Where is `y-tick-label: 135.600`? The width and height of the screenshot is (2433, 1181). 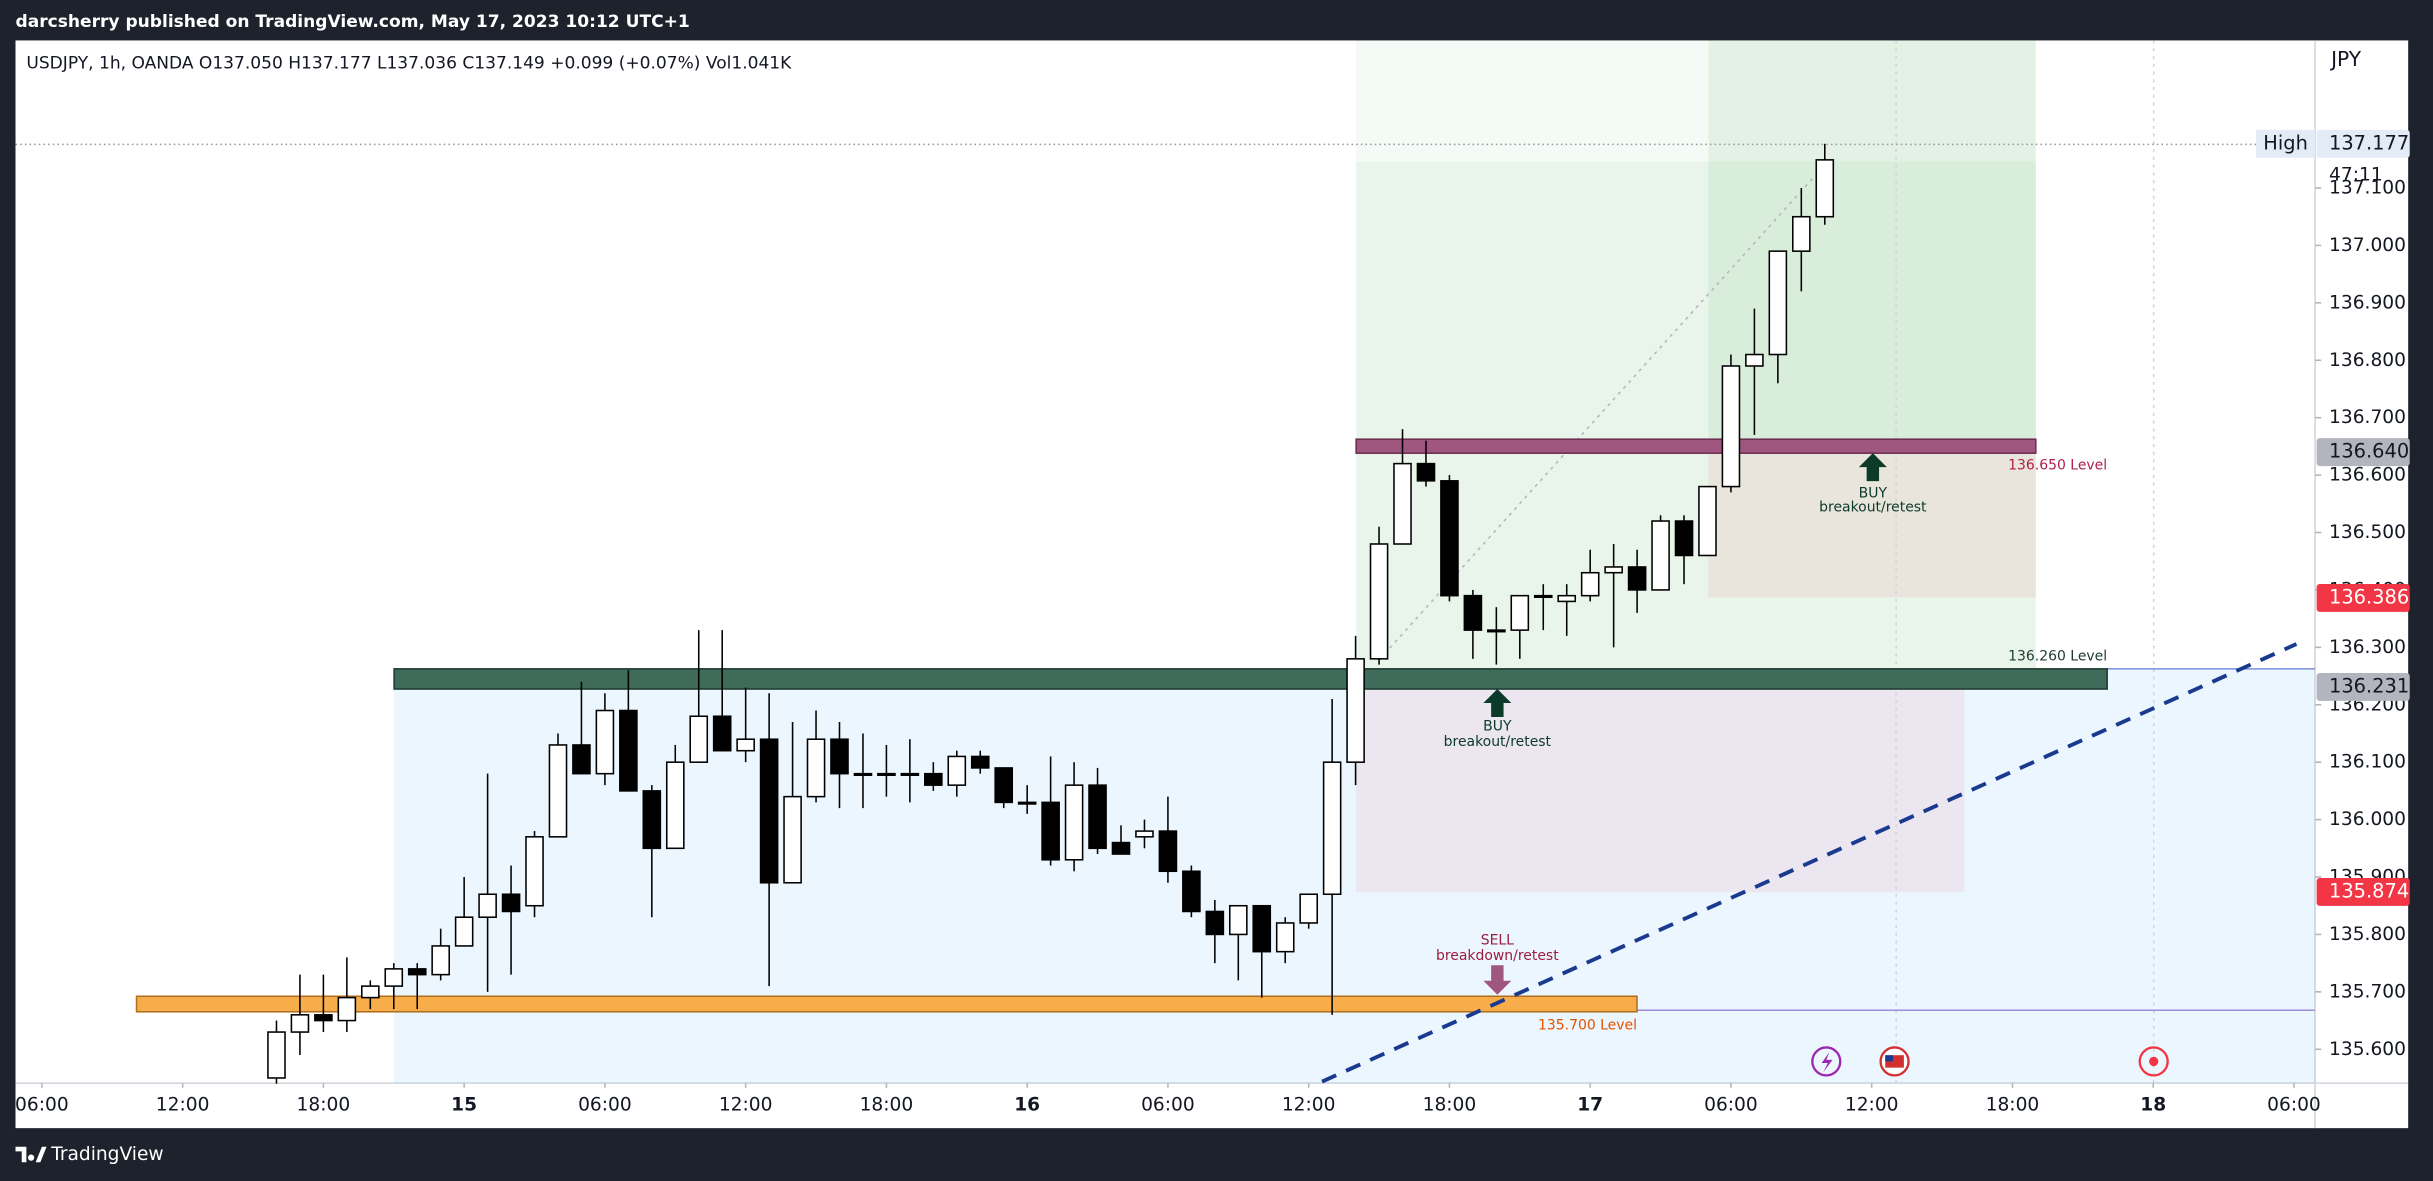 y-tick-label: 135.600 is located at coordinates (2367, 1049).